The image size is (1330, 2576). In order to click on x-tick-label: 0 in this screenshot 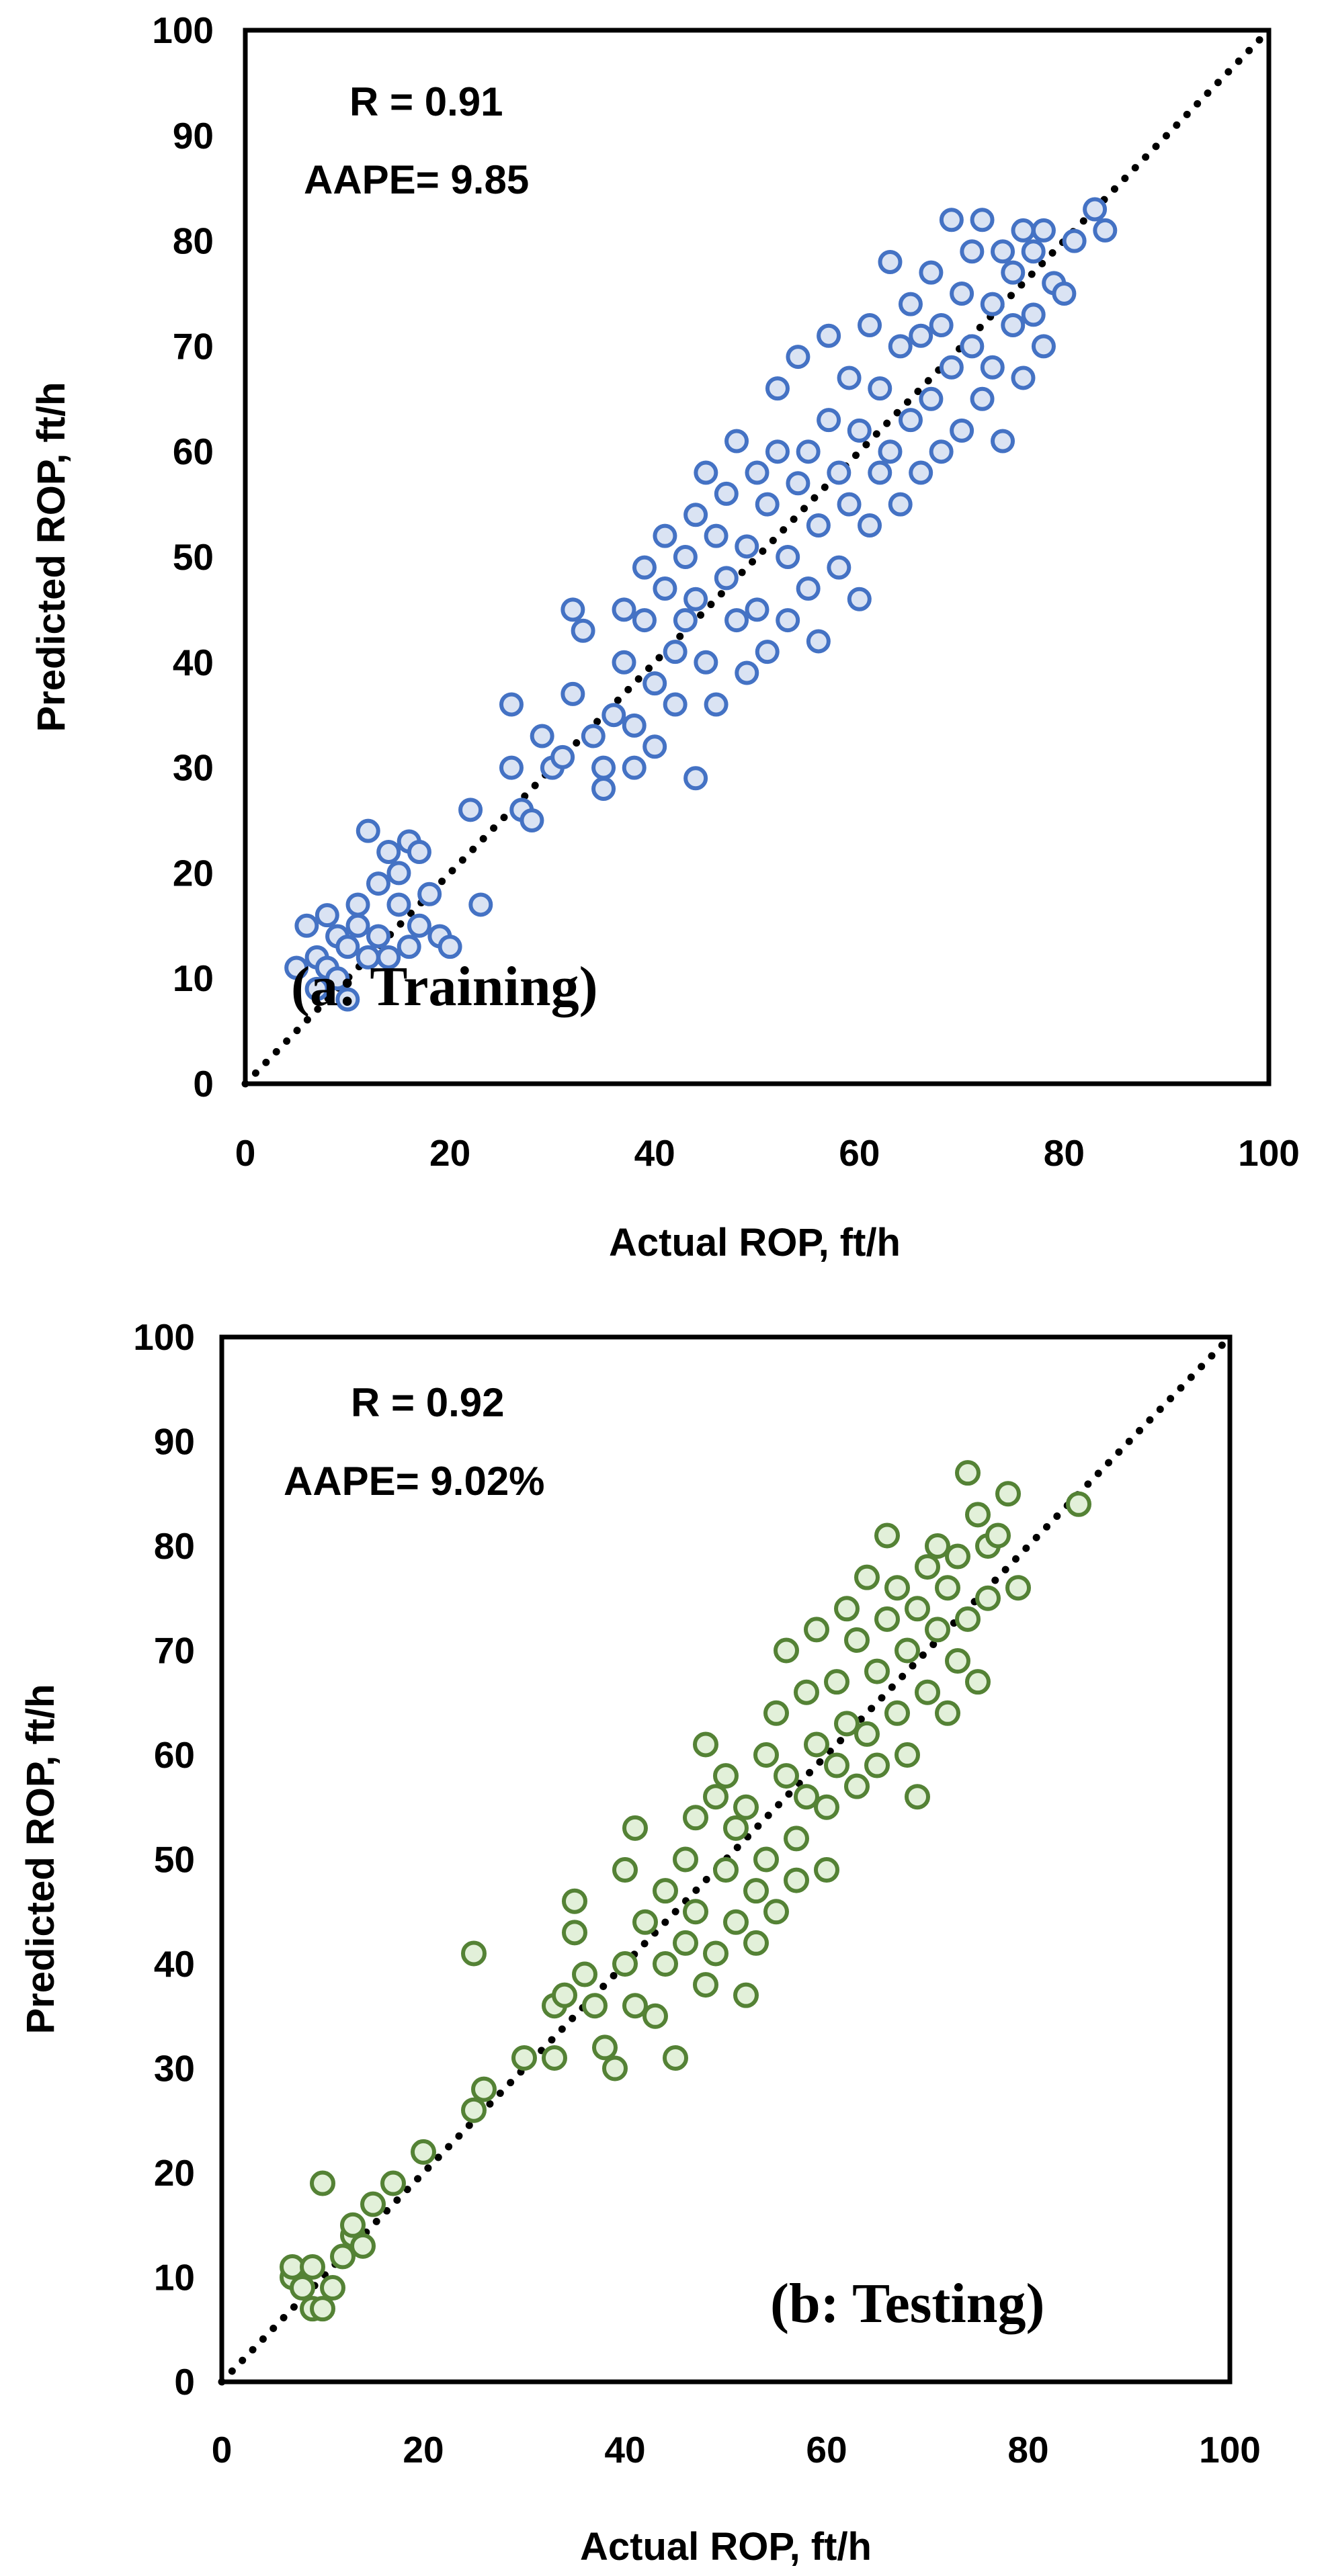, I will do `click(222, 2450)`.